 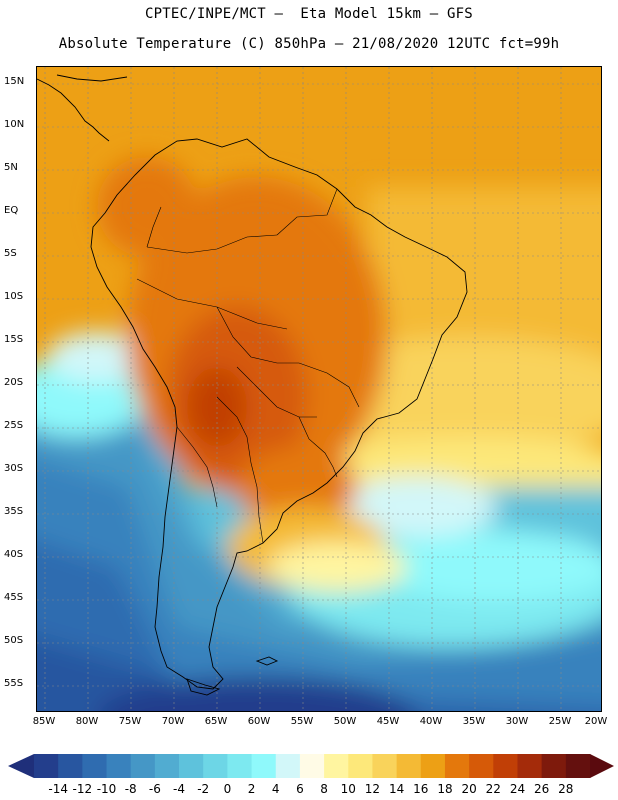 I want to click on colorbar-tick-label: -4, so click(x=179, y=789).